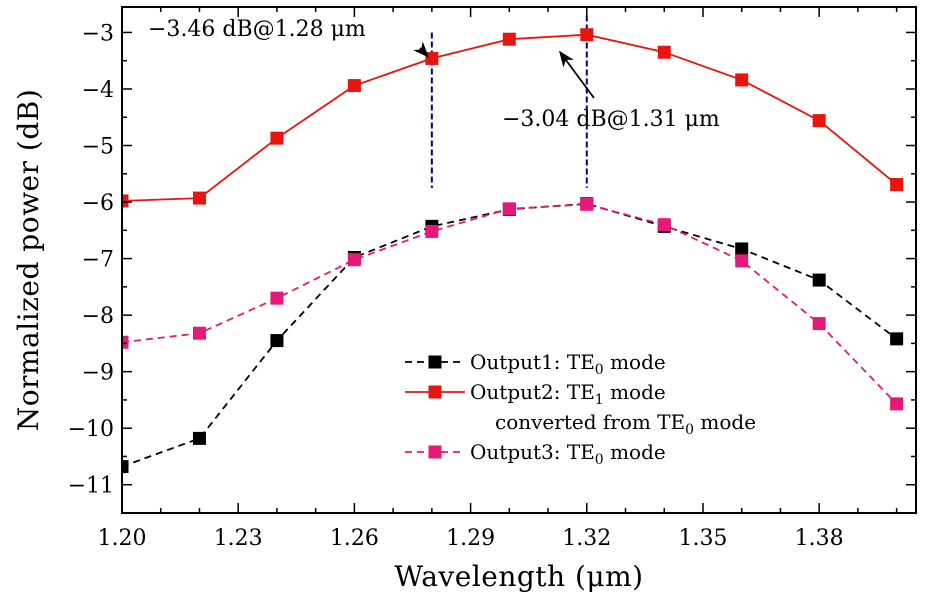  I want to click on x-tick-label: 1.26, so click(354, 538).